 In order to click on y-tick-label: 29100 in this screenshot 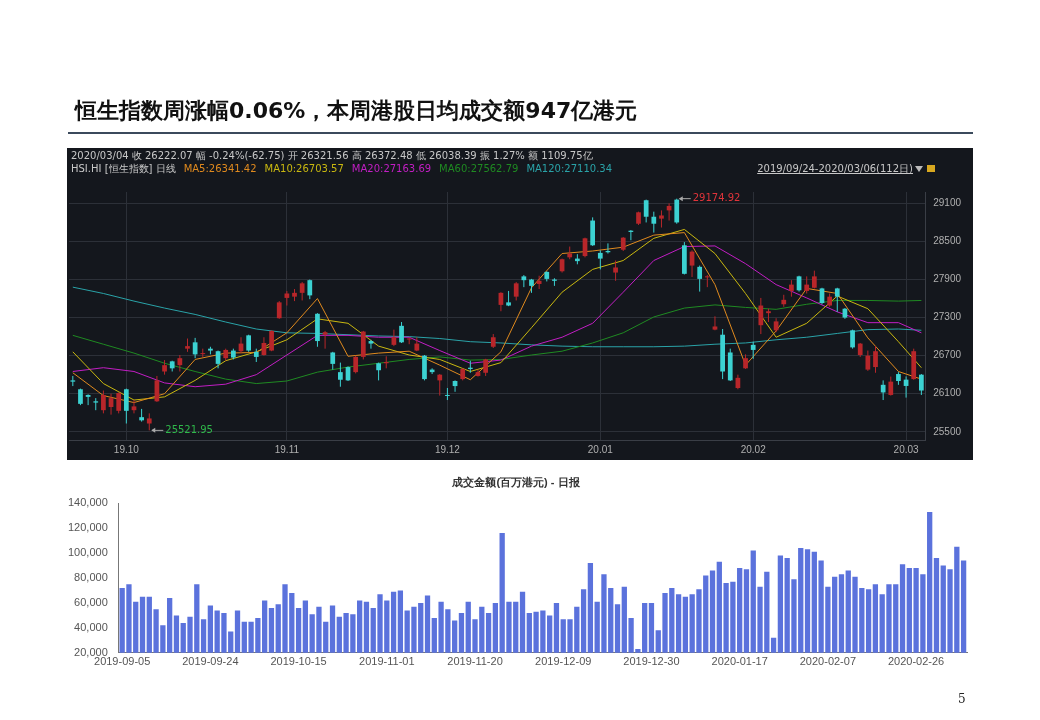, I will do `click(947, 203)`.